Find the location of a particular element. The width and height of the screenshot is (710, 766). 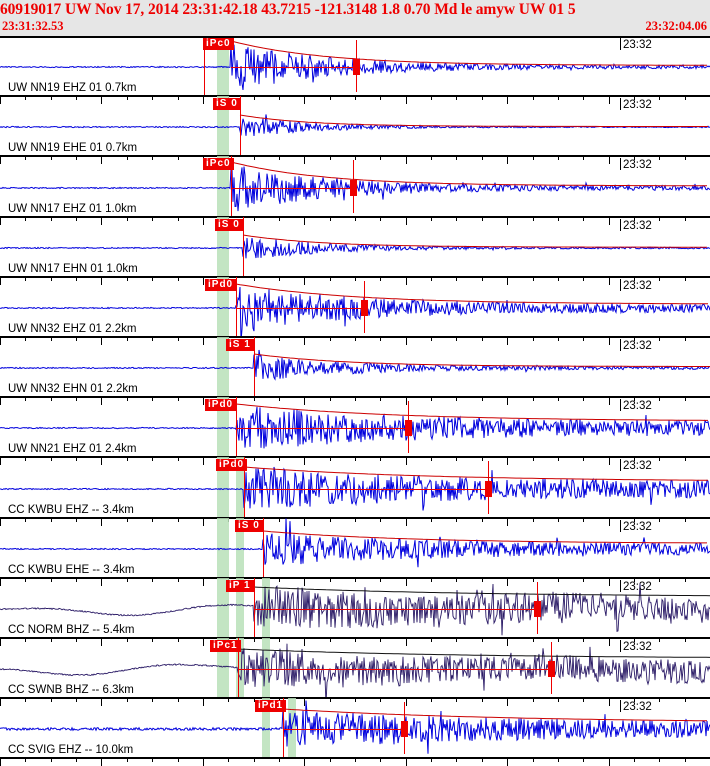

trace-row: iPc0 23:32 UW NN17 EHZ 01 1.0km is located at coordinates (355, 186).